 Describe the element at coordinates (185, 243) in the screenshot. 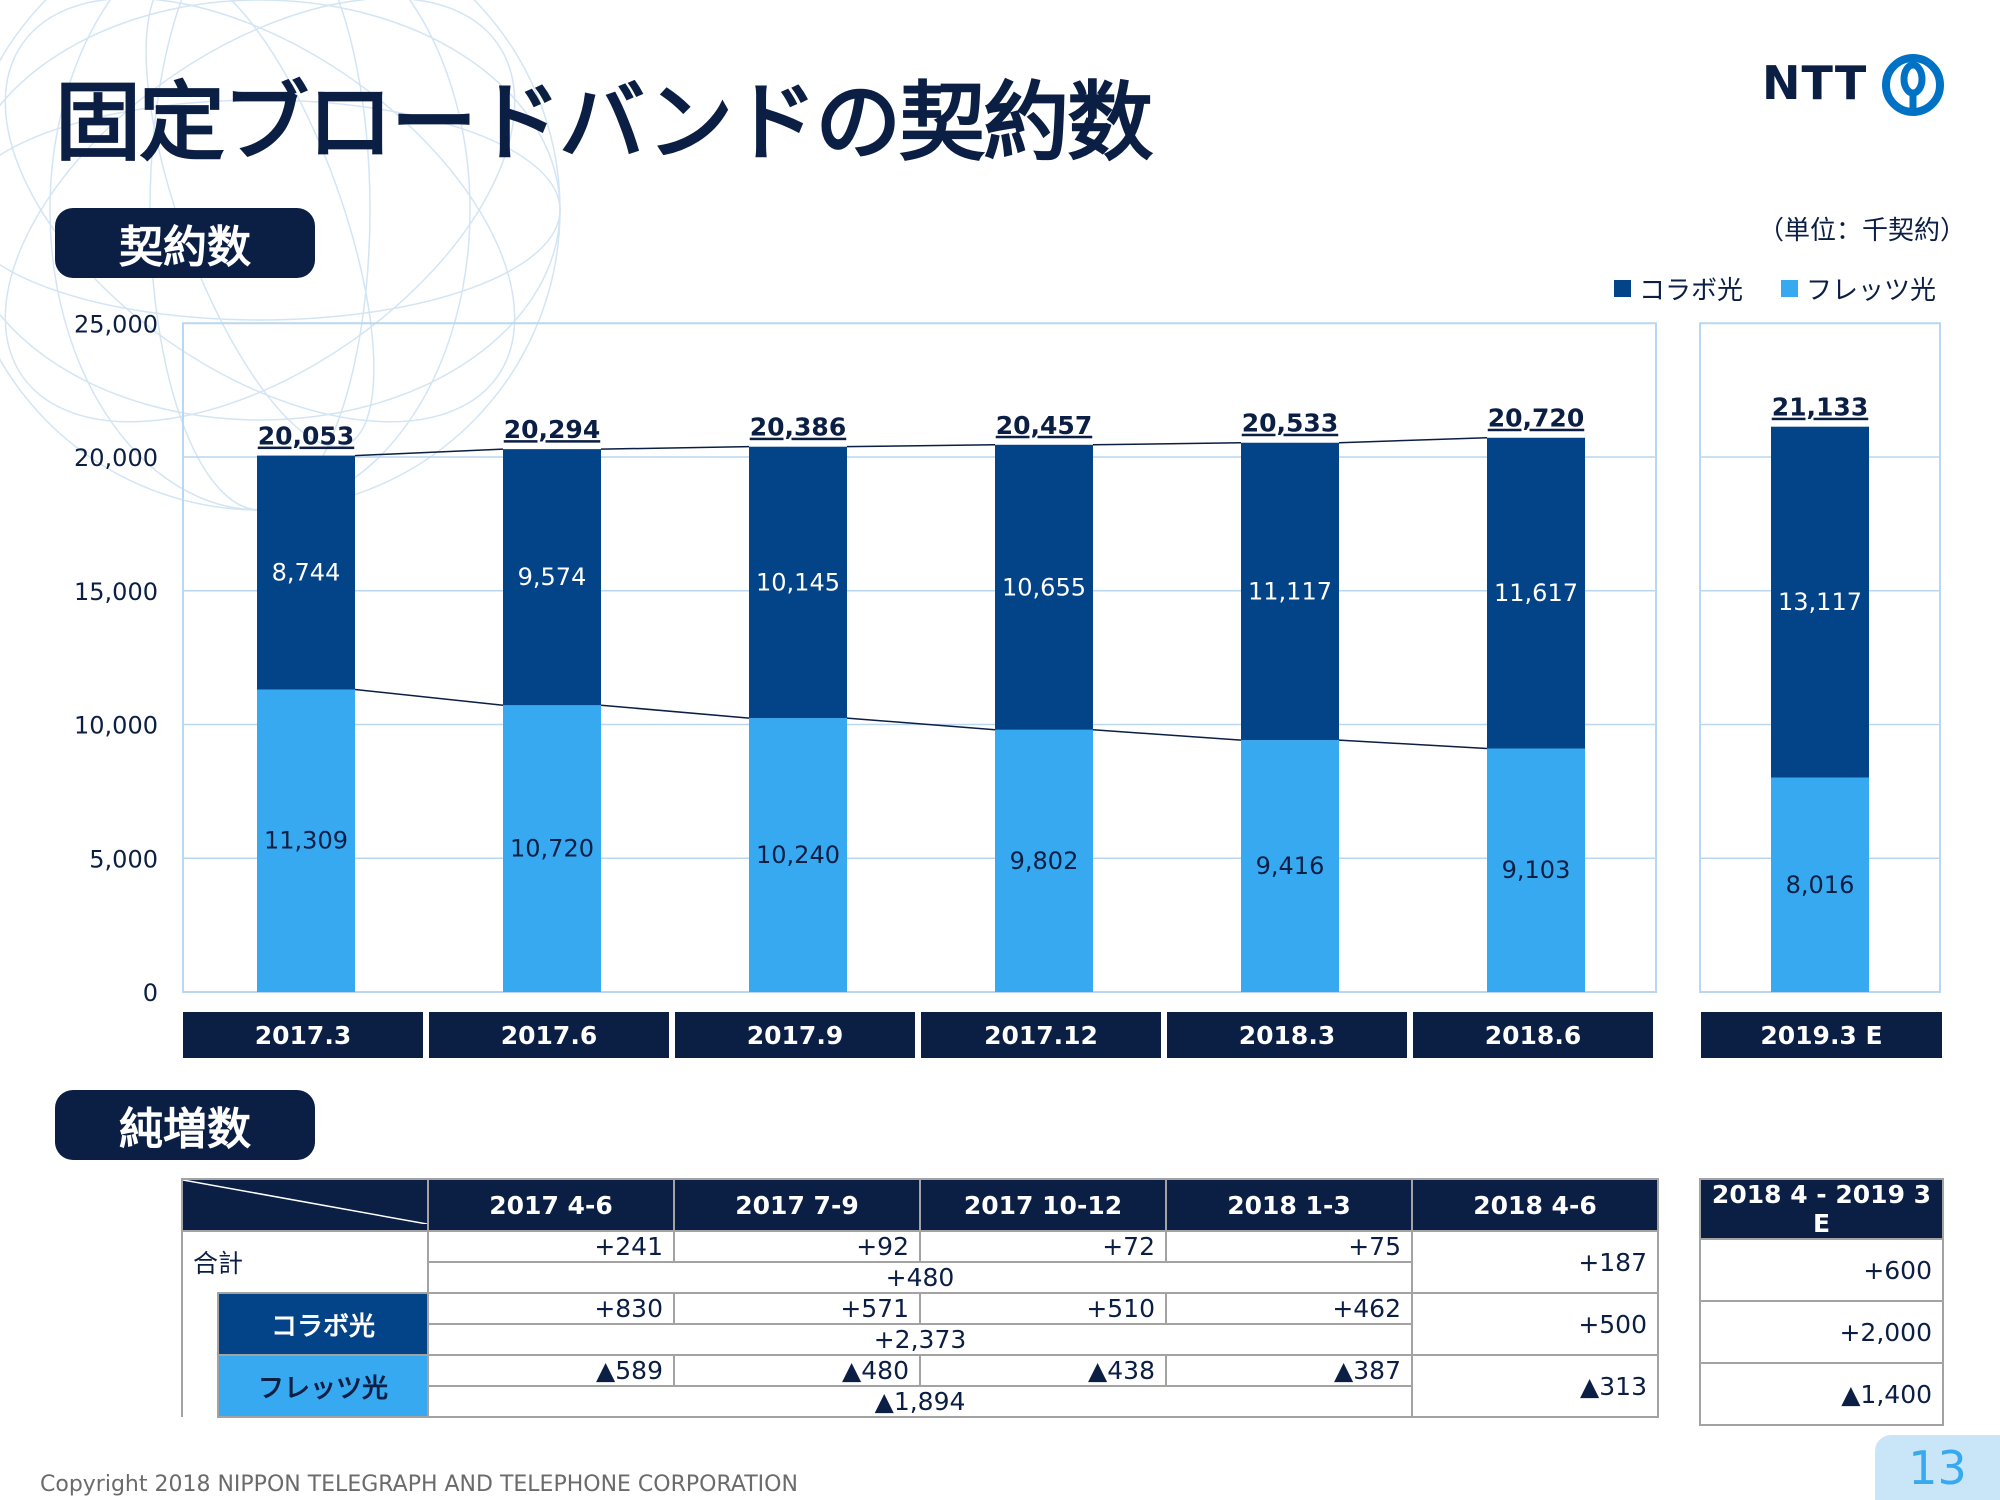

I see `section-label-contracts: 契約数` at that location.